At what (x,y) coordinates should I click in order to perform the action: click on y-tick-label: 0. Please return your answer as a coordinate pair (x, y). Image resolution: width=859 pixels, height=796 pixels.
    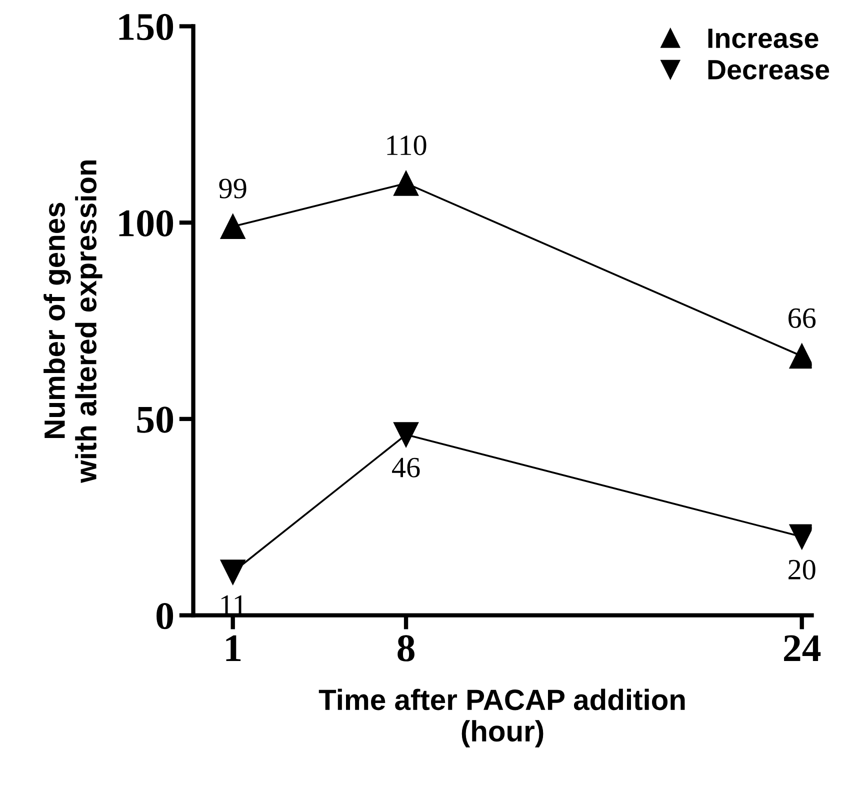
    Looking at the image, I should click on (165, 616).